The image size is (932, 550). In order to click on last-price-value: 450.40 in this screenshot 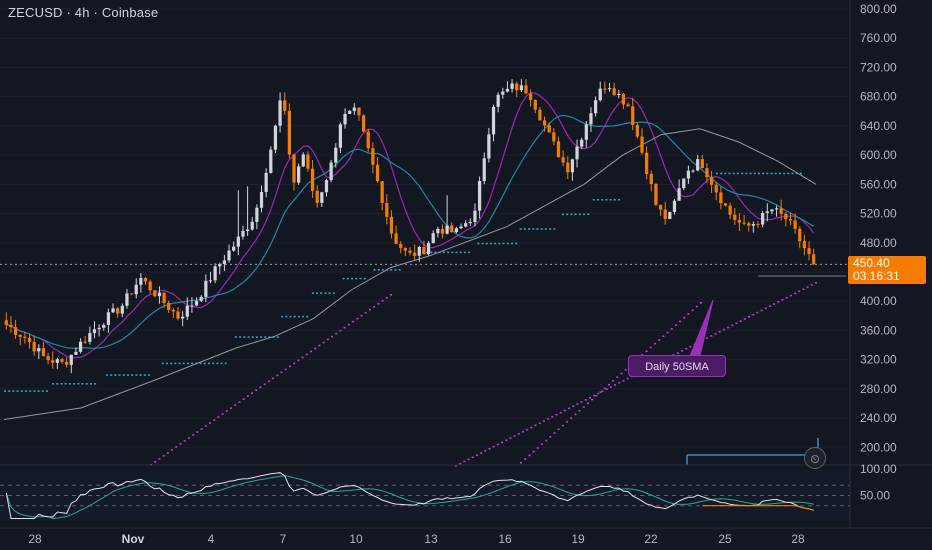, I will do `click(871, 263)`.